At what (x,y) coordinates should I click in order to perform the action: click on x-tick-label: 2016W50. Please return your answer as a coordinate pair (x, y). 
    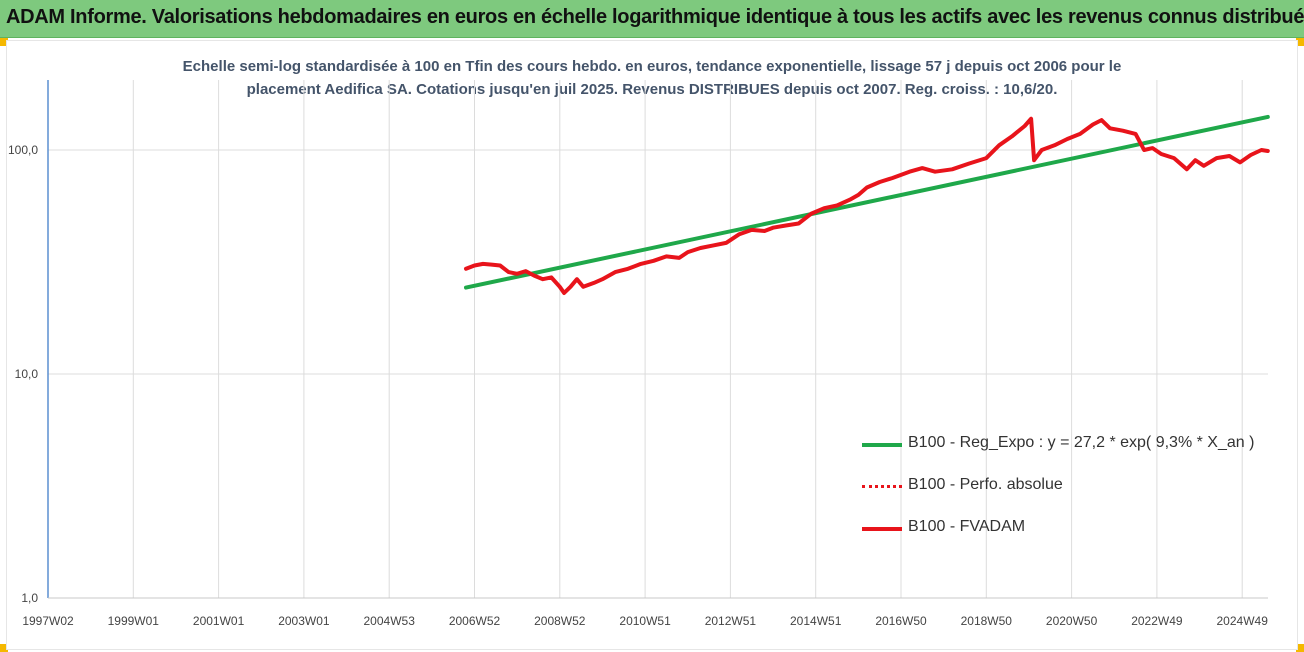
    Looking at the image, I should click on (901, 621).